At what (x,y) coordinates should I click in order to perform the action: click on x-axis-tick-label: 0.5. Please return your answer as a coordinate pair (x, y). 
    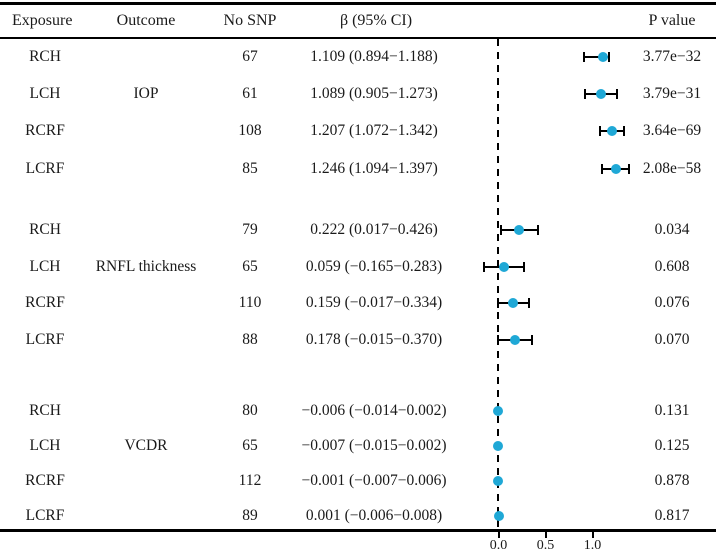
    Looking at the image, I should click on (545, 545).